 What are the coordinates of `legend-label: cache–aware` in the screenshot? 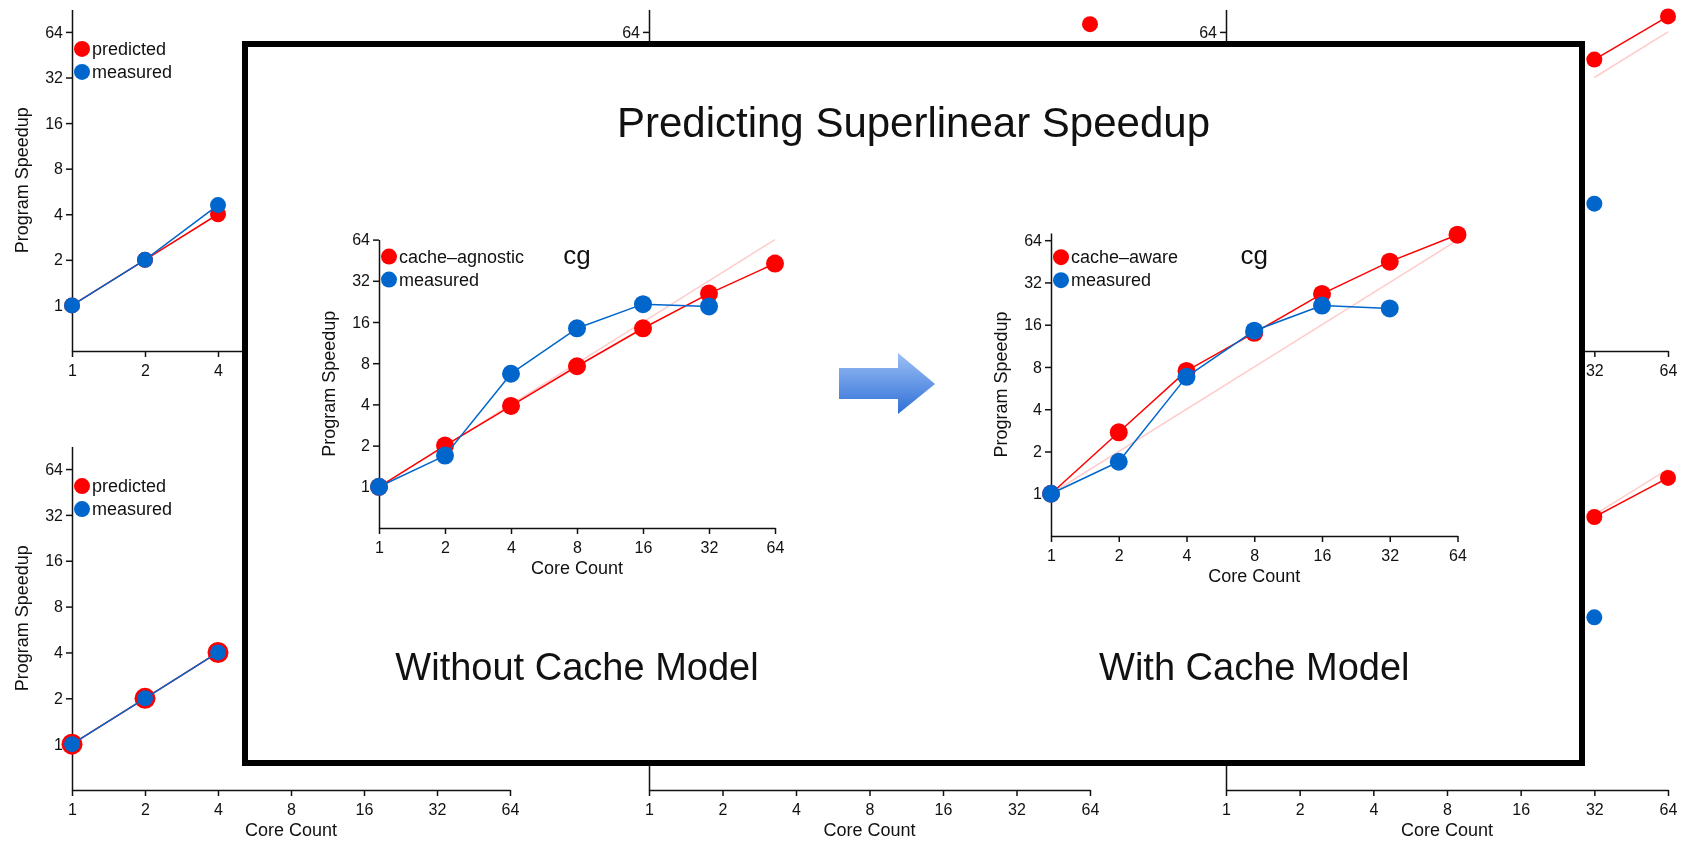 It's located at (1125, 257).